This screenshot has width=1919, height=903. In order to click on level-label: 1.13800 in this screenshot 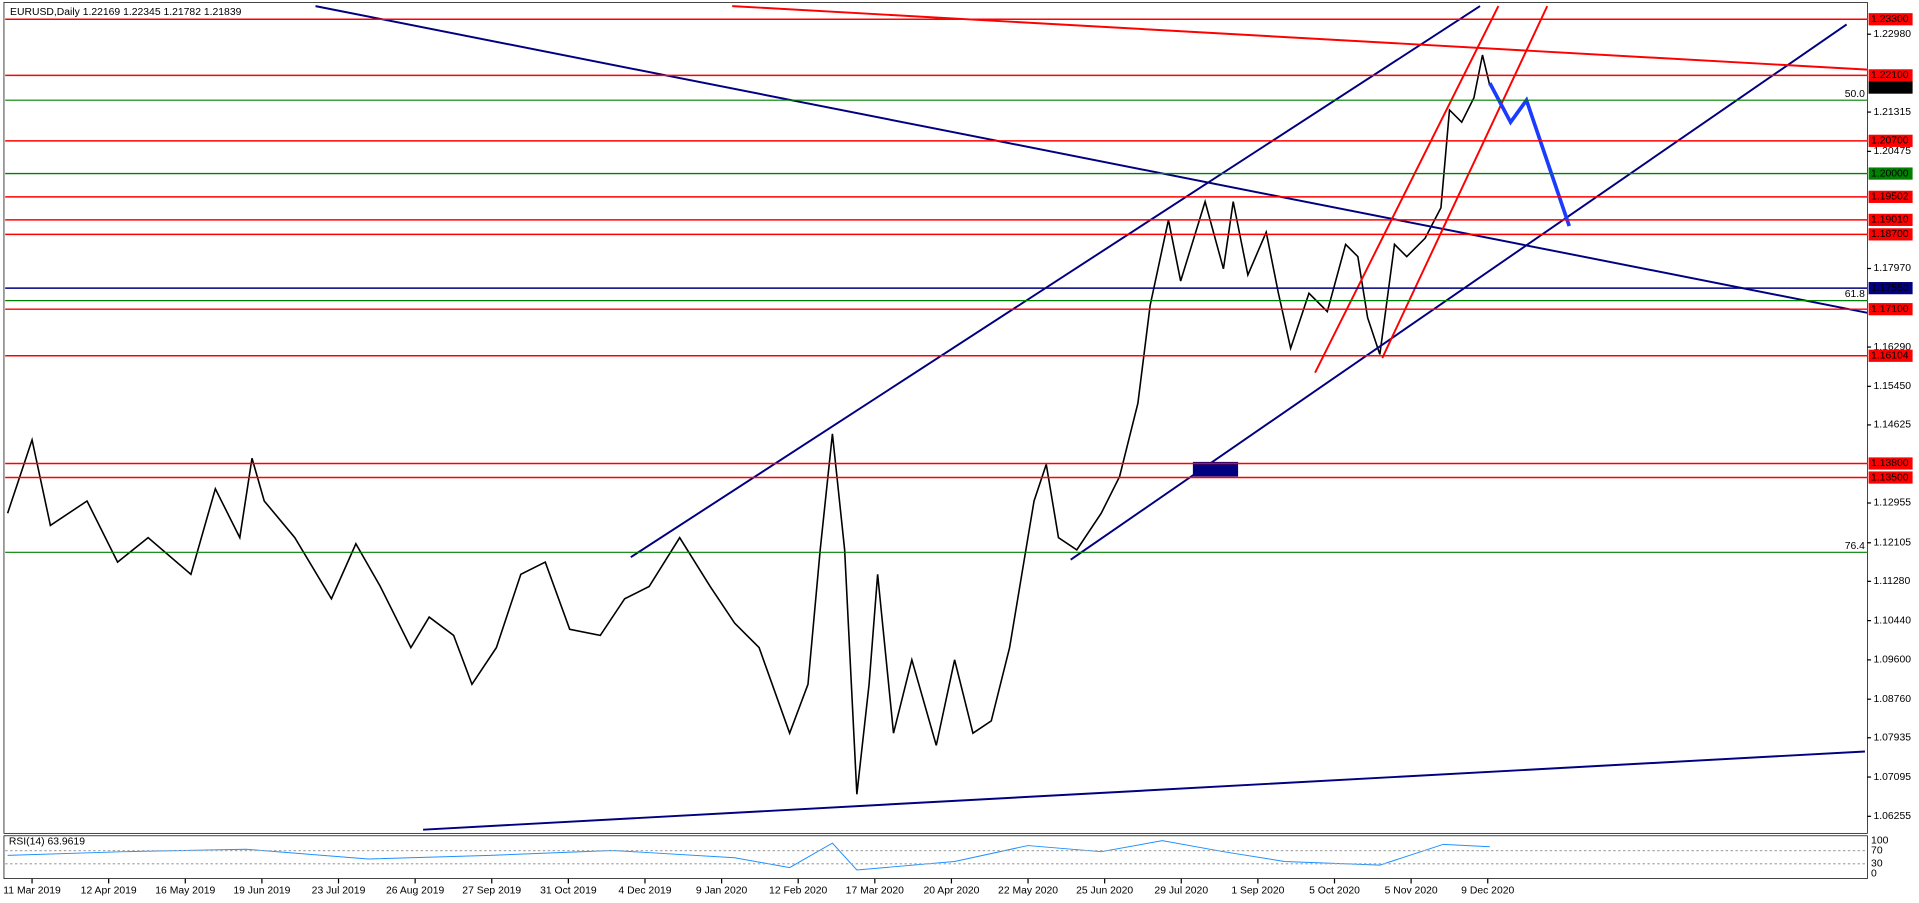, I will do `click(1890, 463)`.